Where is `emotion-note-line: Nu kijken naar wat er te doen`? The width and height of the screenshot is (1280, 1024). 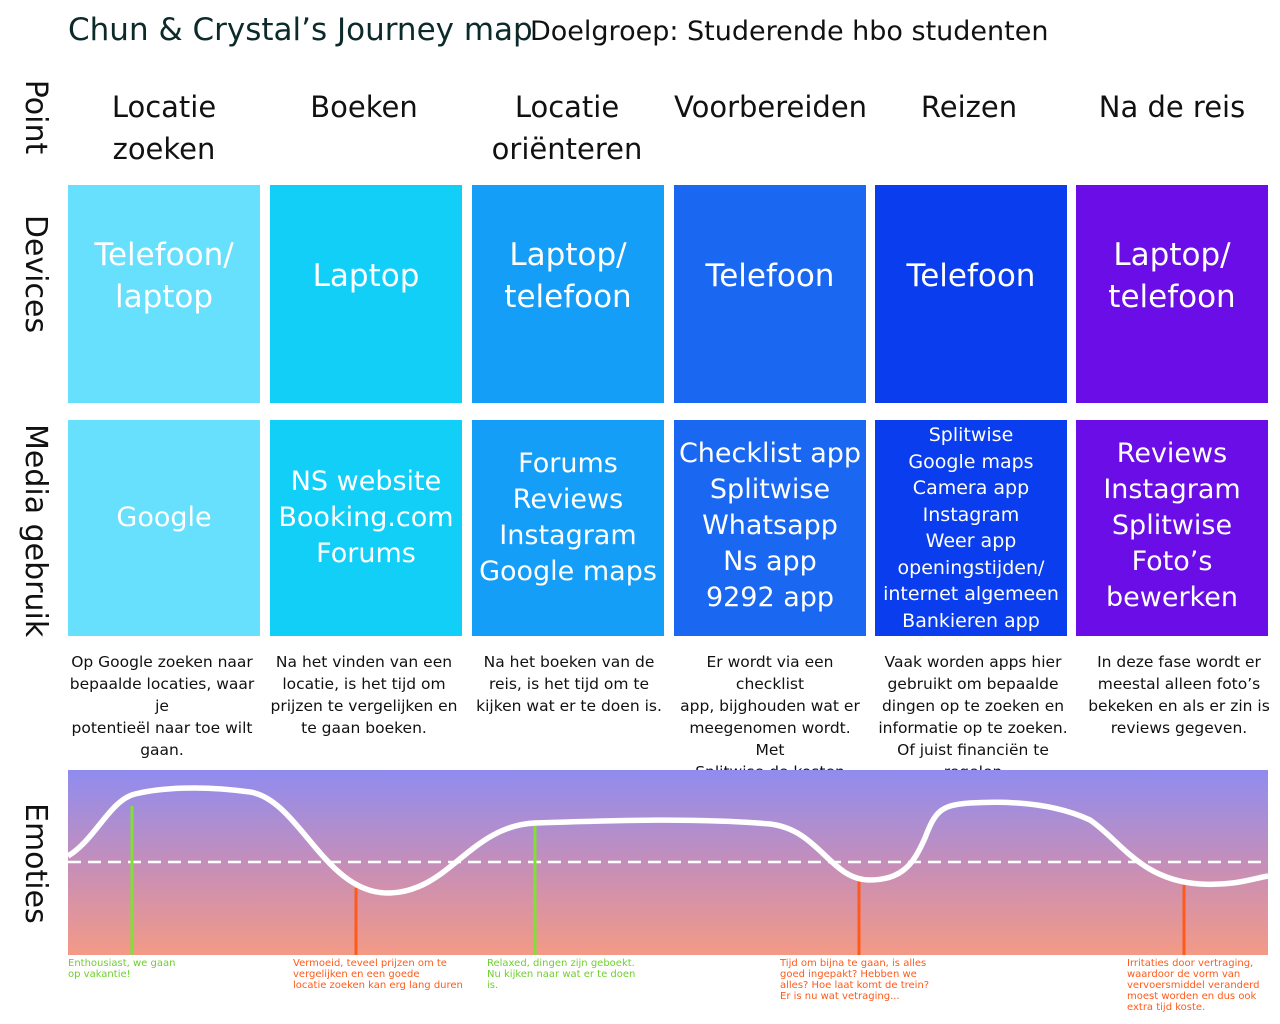
emotion-note-line: Nu kijken naar wat er te doen is located at coordinates (561, 974).